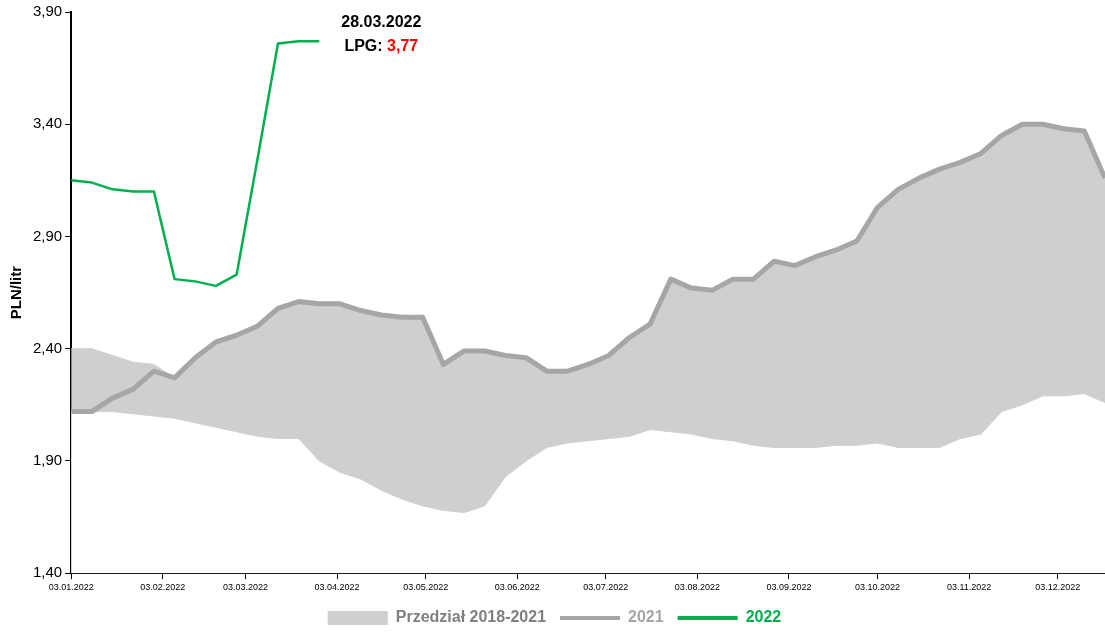 The height and width of the screenshot is (636, 1105). Describe the element at coordinates (1058, 587) in the screenshot. I see `x-tick-label: 03.12.2022` at that location.